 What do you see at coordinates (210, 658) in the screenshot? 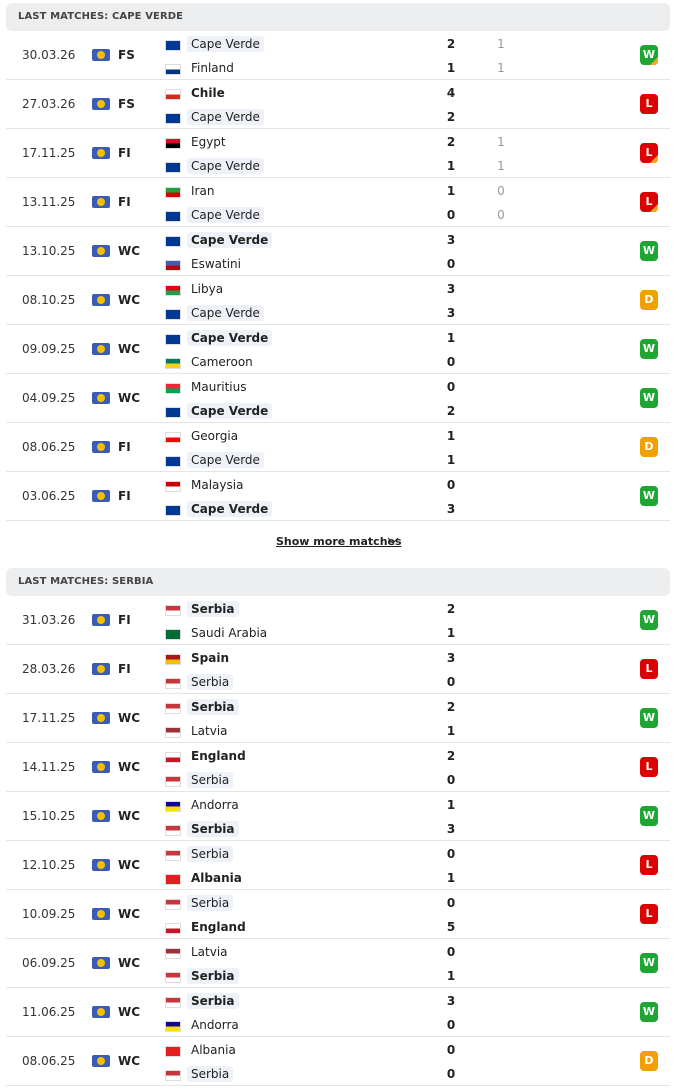
I see `team-name: Spain` at bounding box center [210, 658].